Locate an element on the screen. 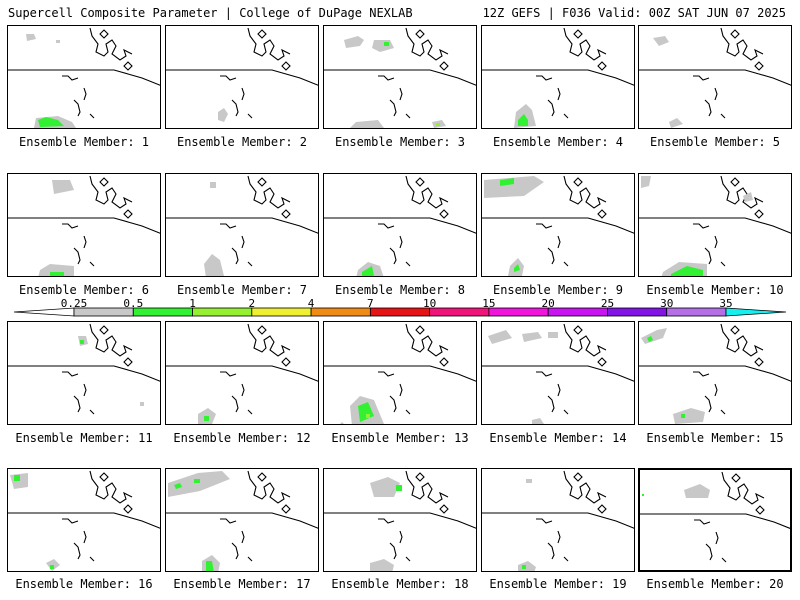 This screenshot has height=600, width=800. panel-caption-member-6: Ensemble Member: 6 is located at coordinates (84, 290).